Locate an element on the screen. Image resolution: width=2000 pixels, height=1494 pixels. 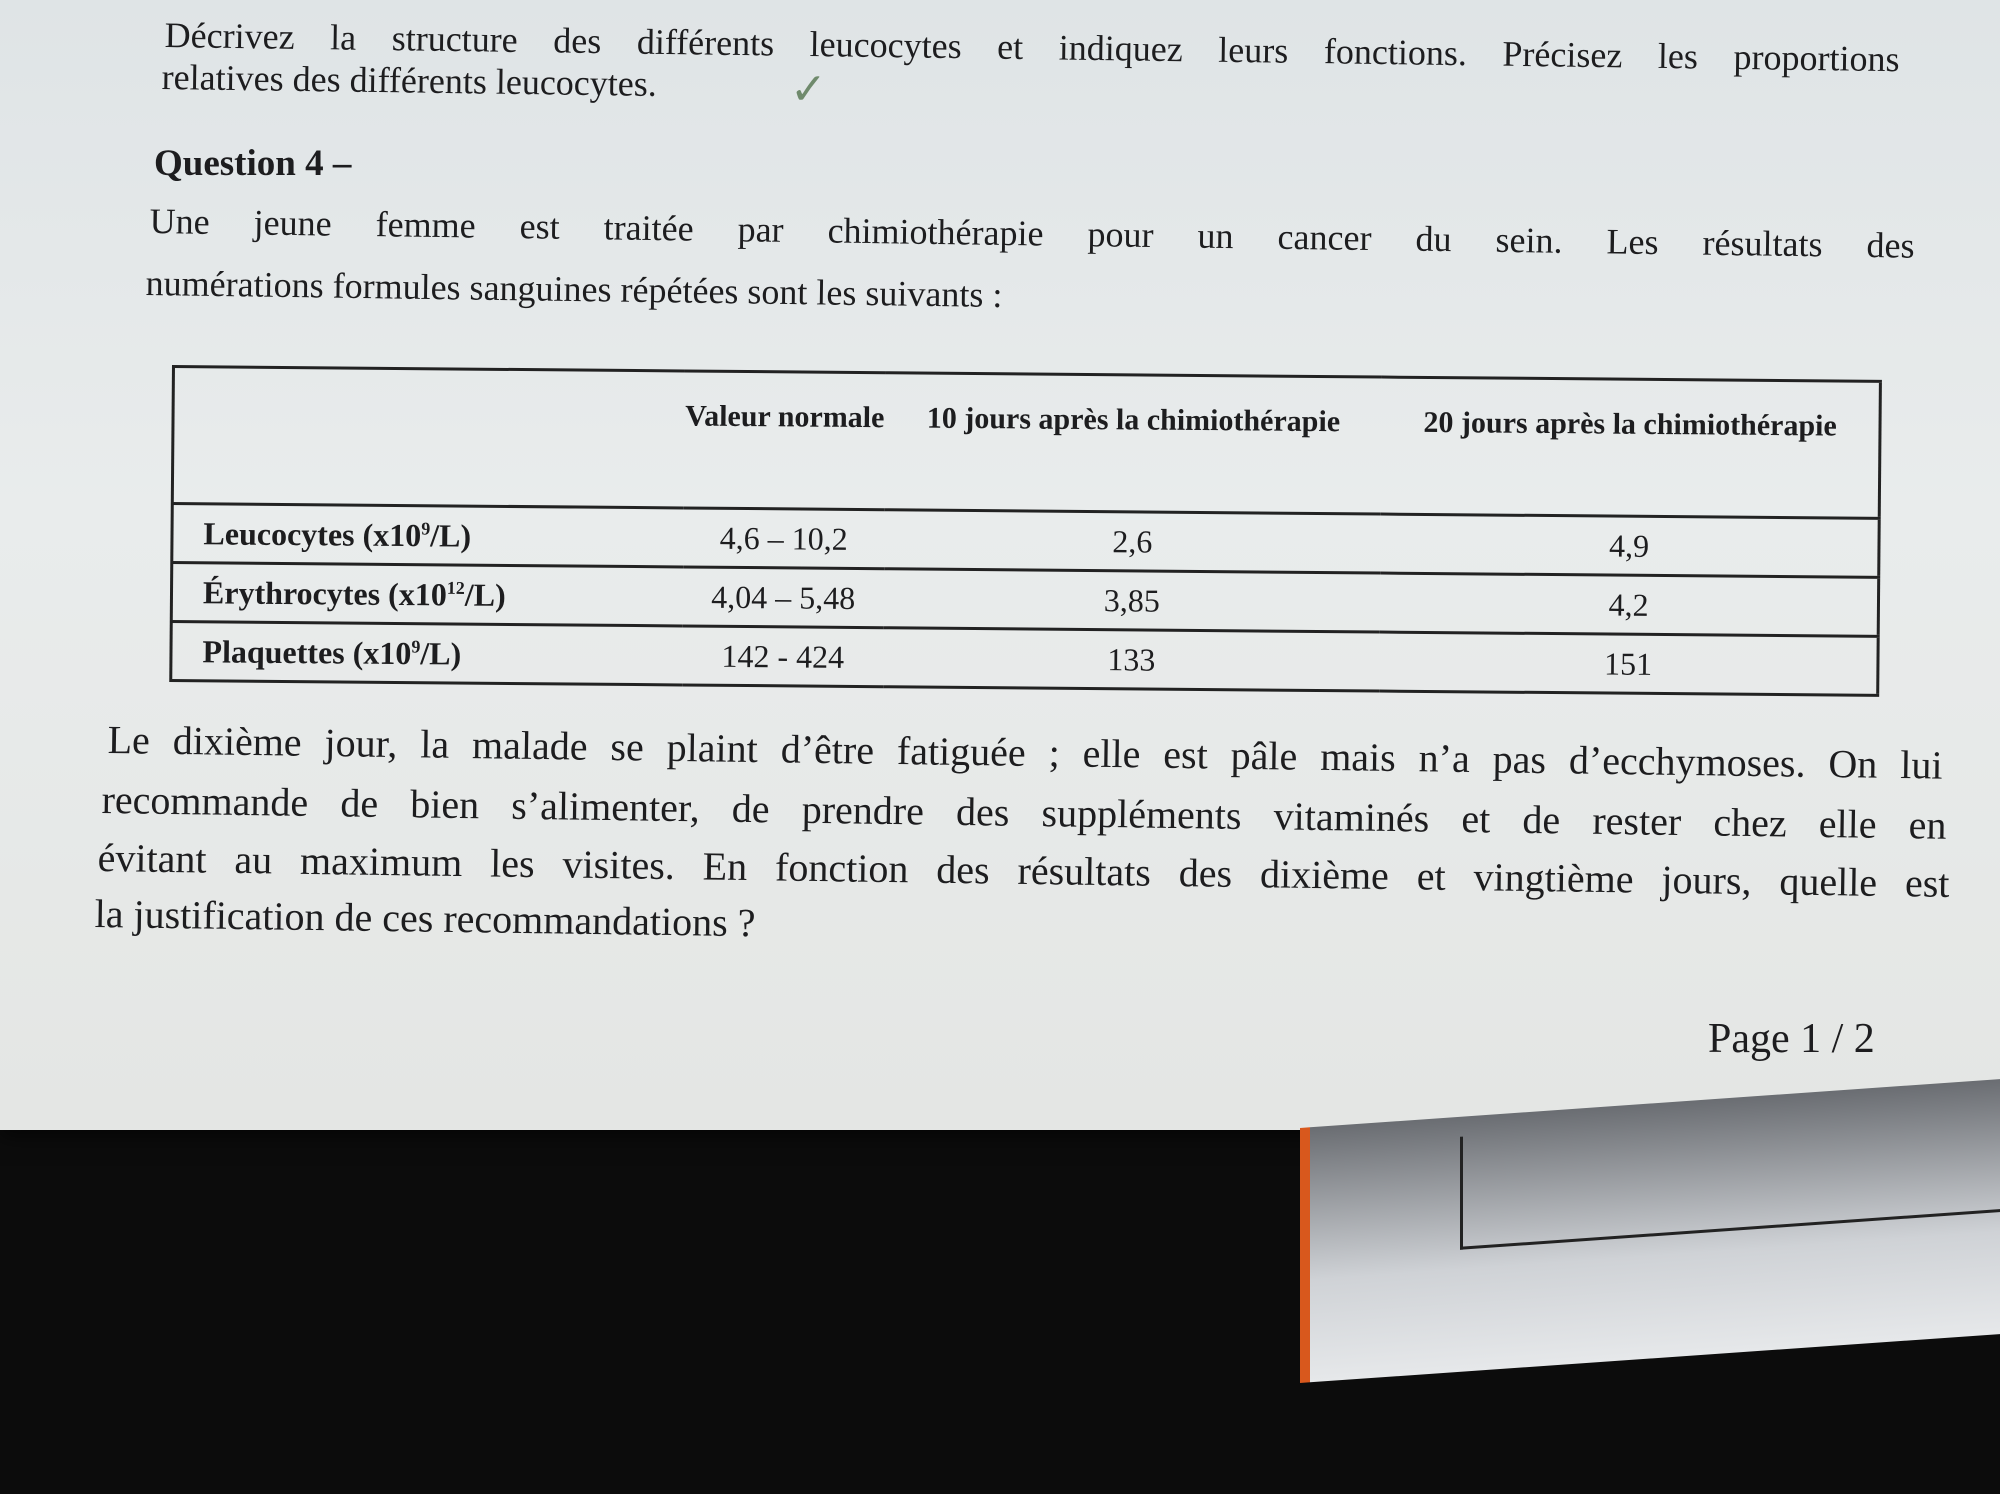
row-label: Plaquettes (x109/L) is located at coordinates (426, 653).